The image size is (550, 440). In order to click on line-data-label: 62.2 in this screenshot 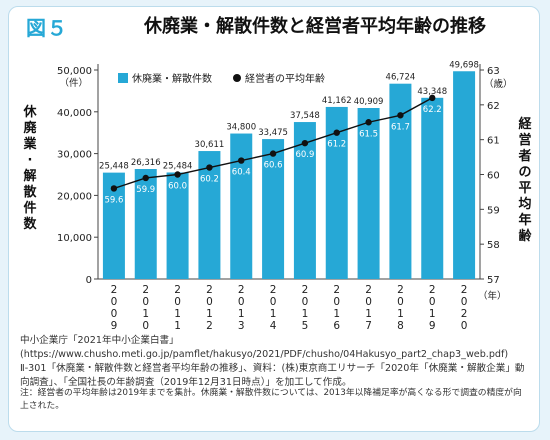, I will do `click(432, 110)`.